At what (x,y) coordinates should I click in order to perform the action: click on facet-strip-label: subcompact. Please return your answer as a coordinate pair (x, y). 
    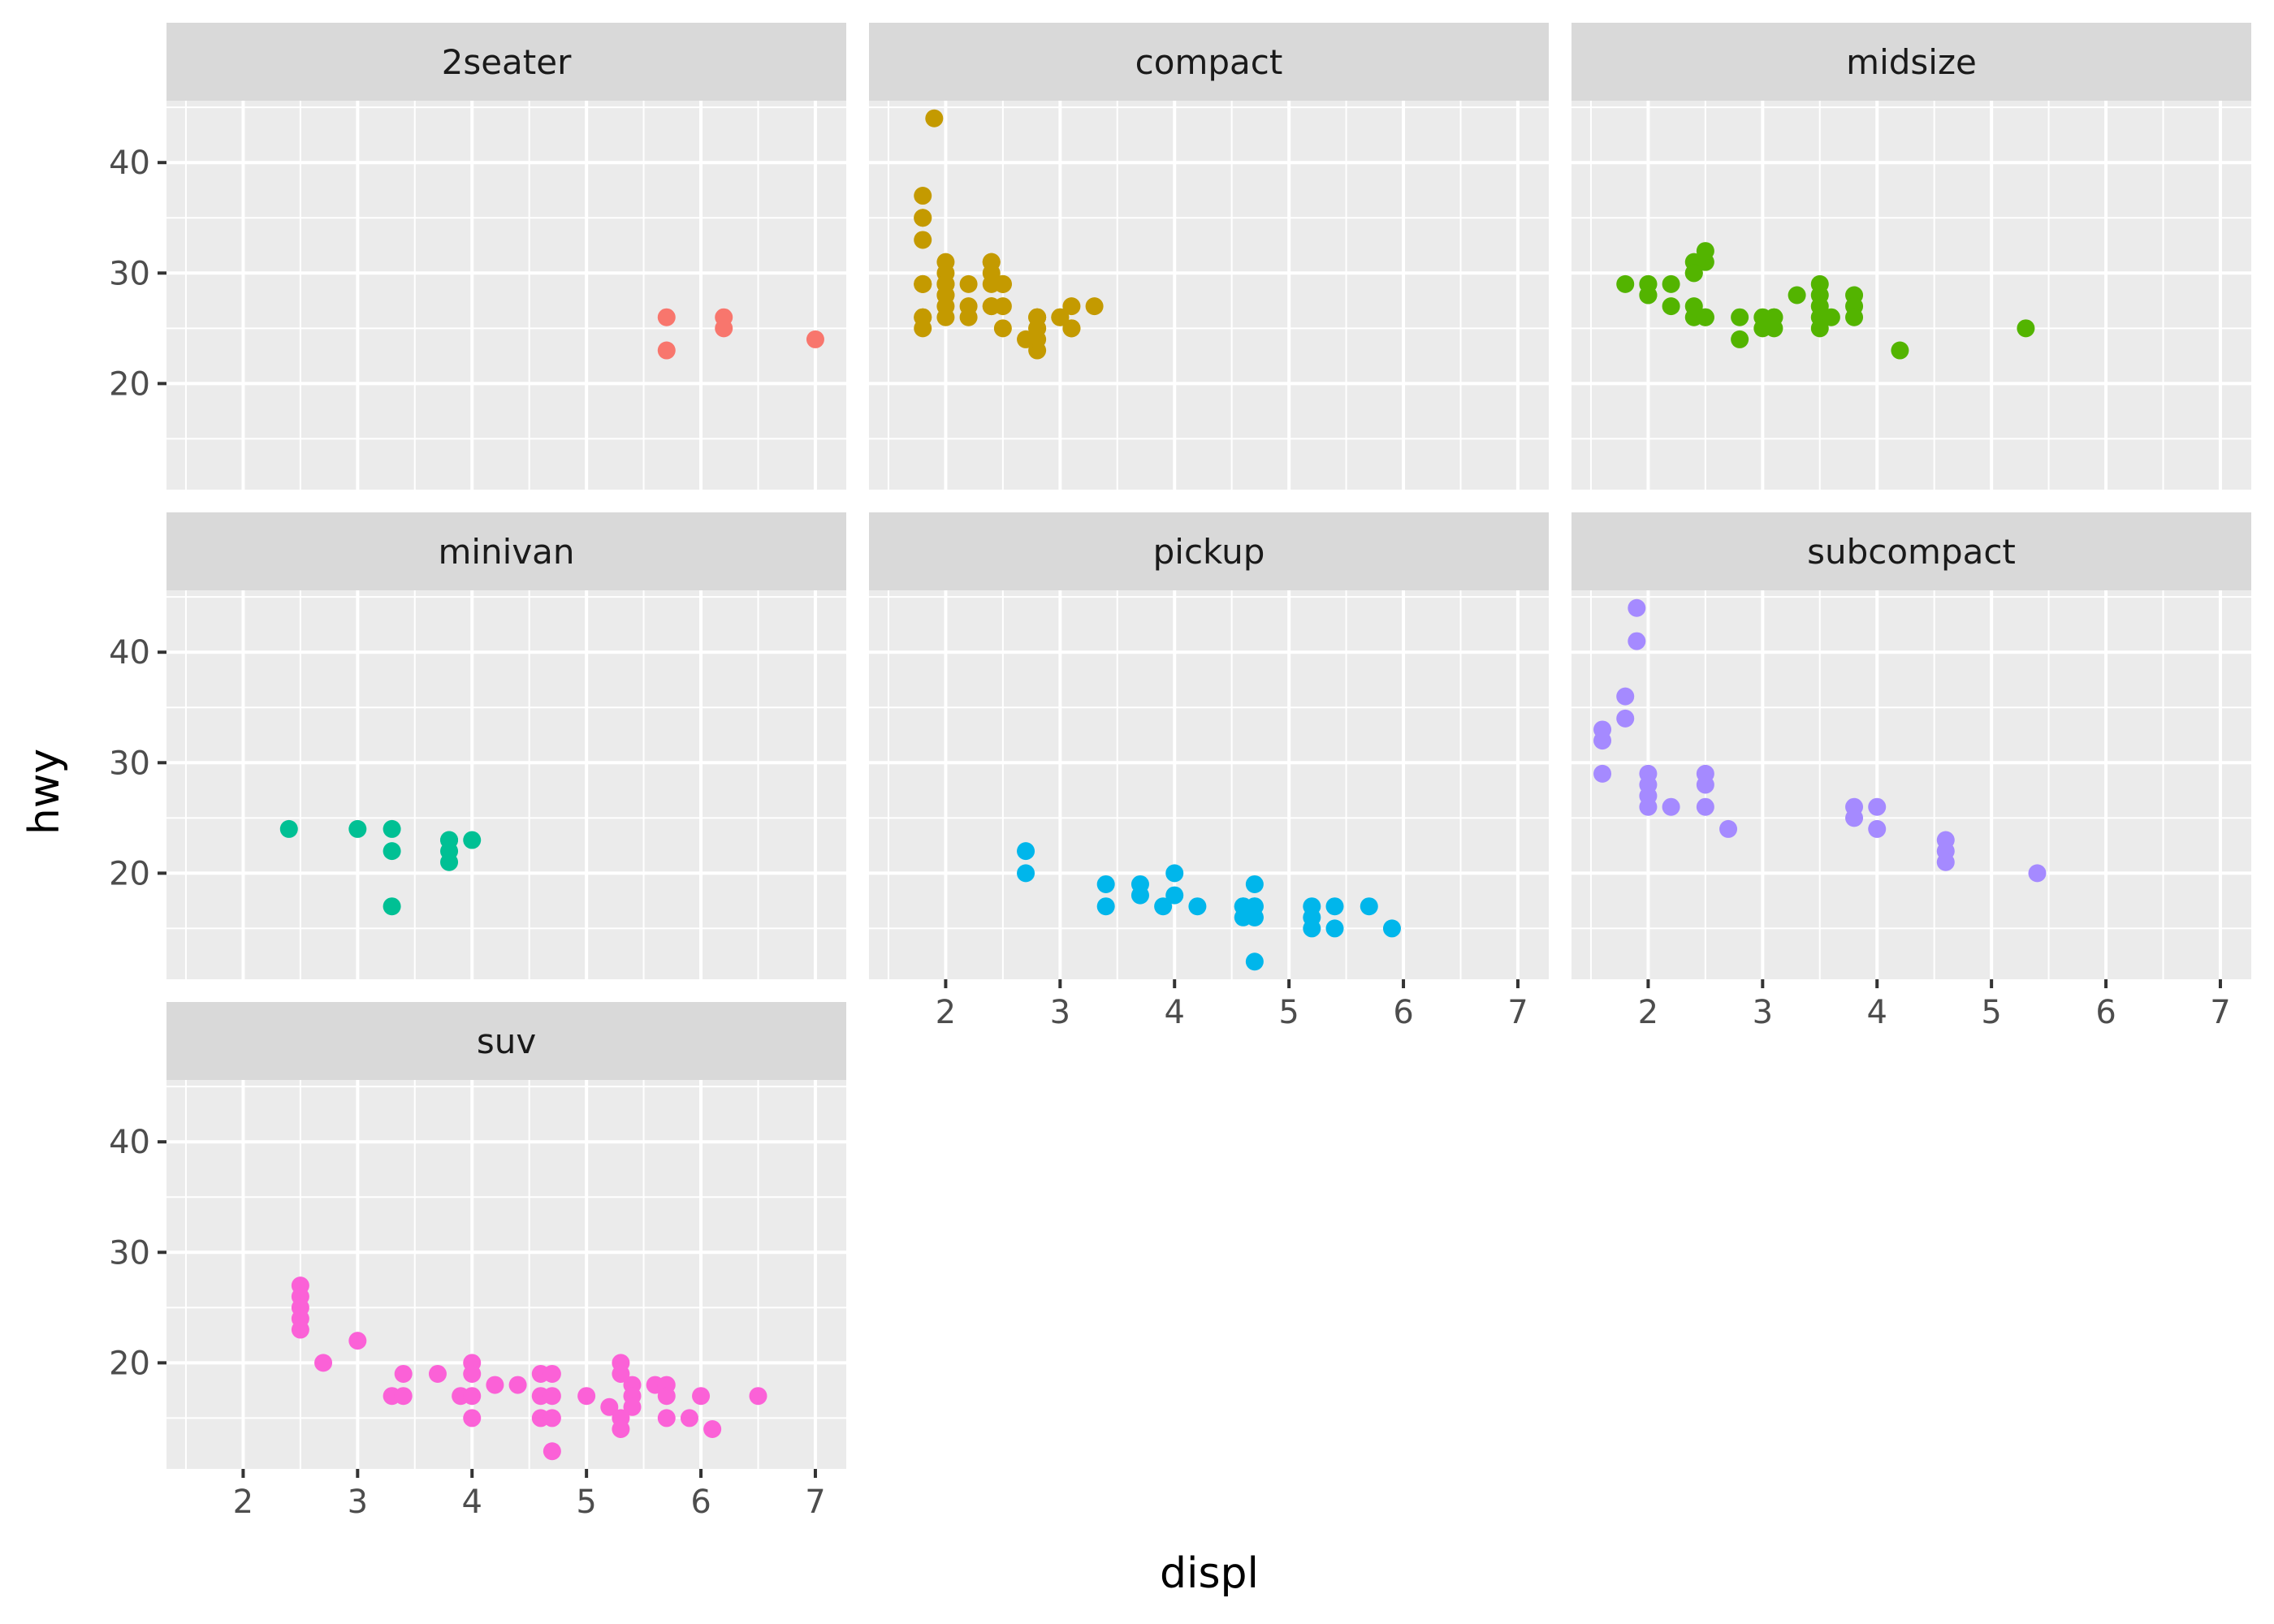
    Looking at the image, I should click on (1911, 552).